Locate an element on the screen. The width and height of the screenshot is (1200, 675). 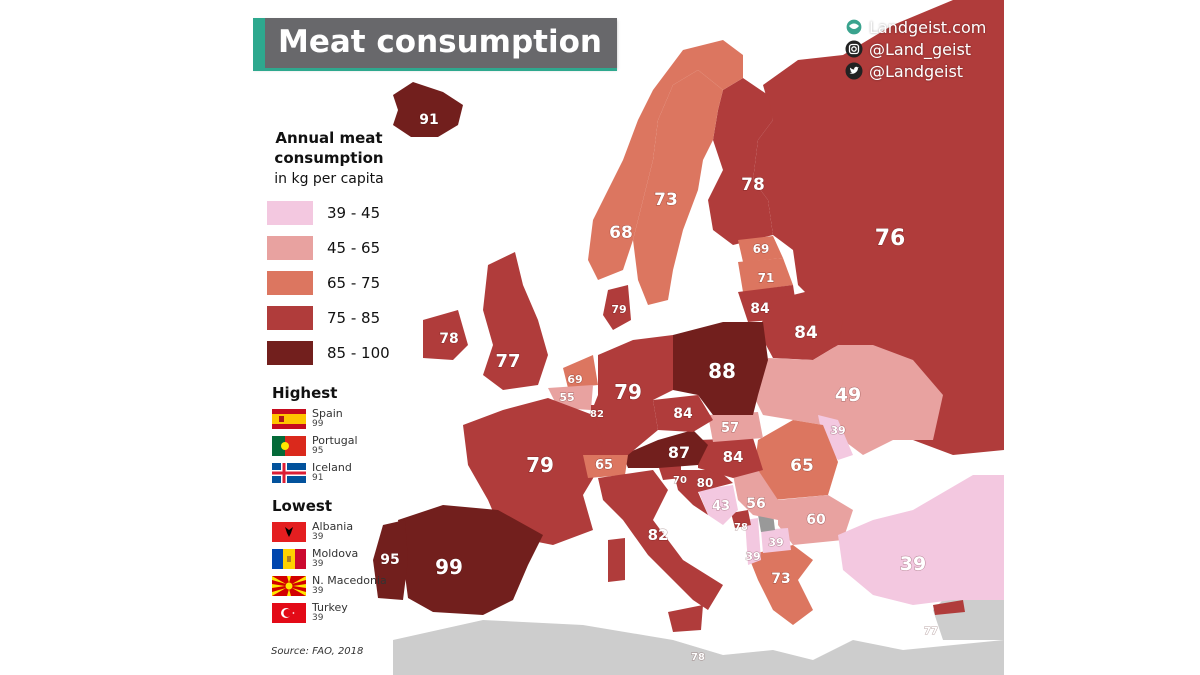
label-moldova: 39 is located at coordinates (837, 430).